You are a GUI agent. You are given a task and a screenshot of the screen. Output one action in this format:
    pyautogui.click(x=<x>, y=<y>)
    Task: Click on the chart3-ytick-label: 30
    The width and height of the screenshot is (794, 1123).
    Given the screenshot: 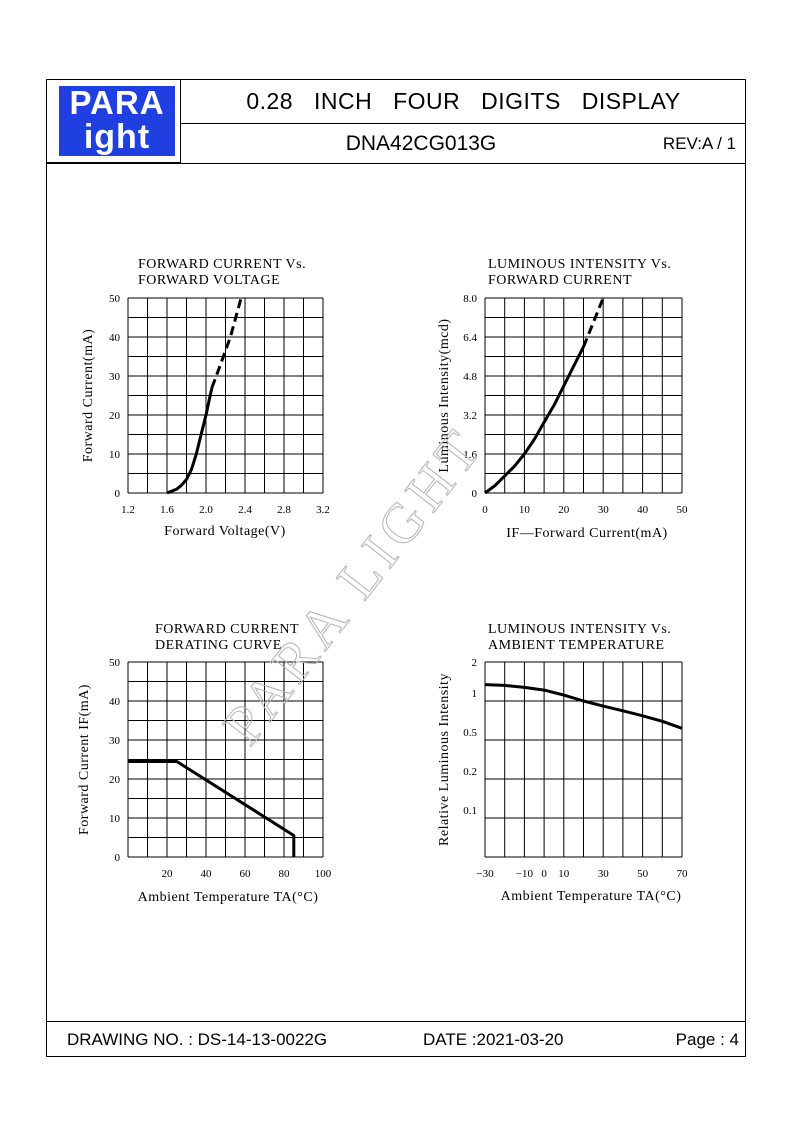 What is the action you would take?
    pyautogui.click(x=115, y=741)
    